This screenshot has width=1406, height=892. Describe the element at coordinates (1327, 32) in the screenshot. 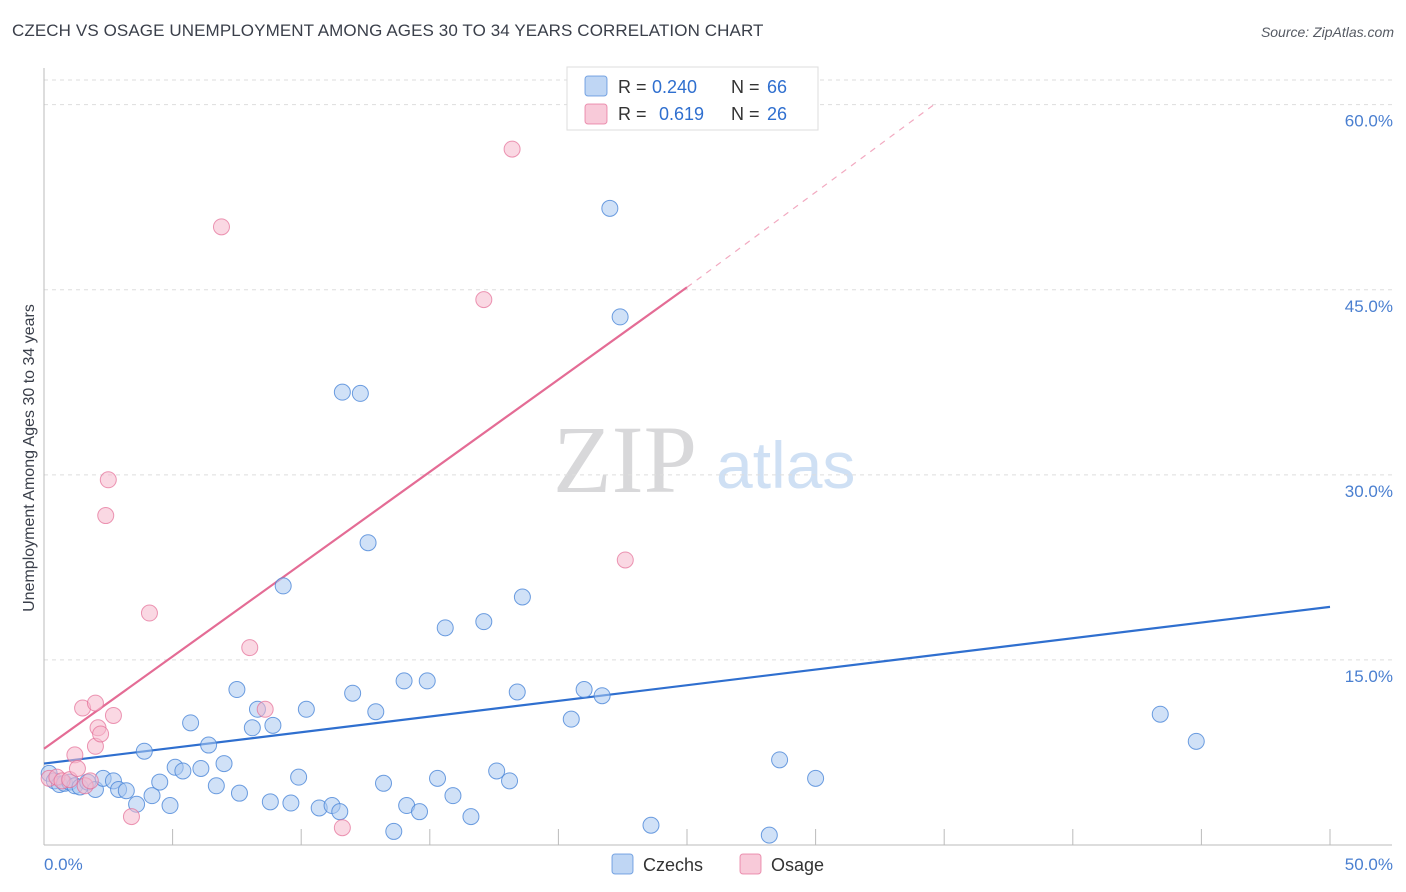

I see `source-label: Source: ZipAtlas.com` at that location.